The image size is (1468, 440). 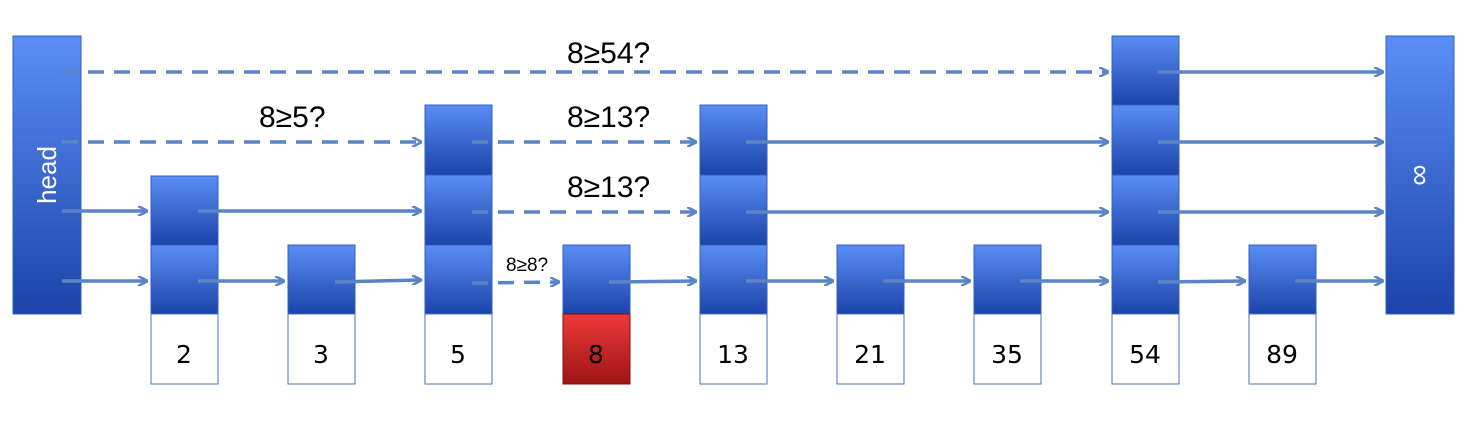 I want to click on comparison-label: 8≥5?, so click(x=292, y=117).